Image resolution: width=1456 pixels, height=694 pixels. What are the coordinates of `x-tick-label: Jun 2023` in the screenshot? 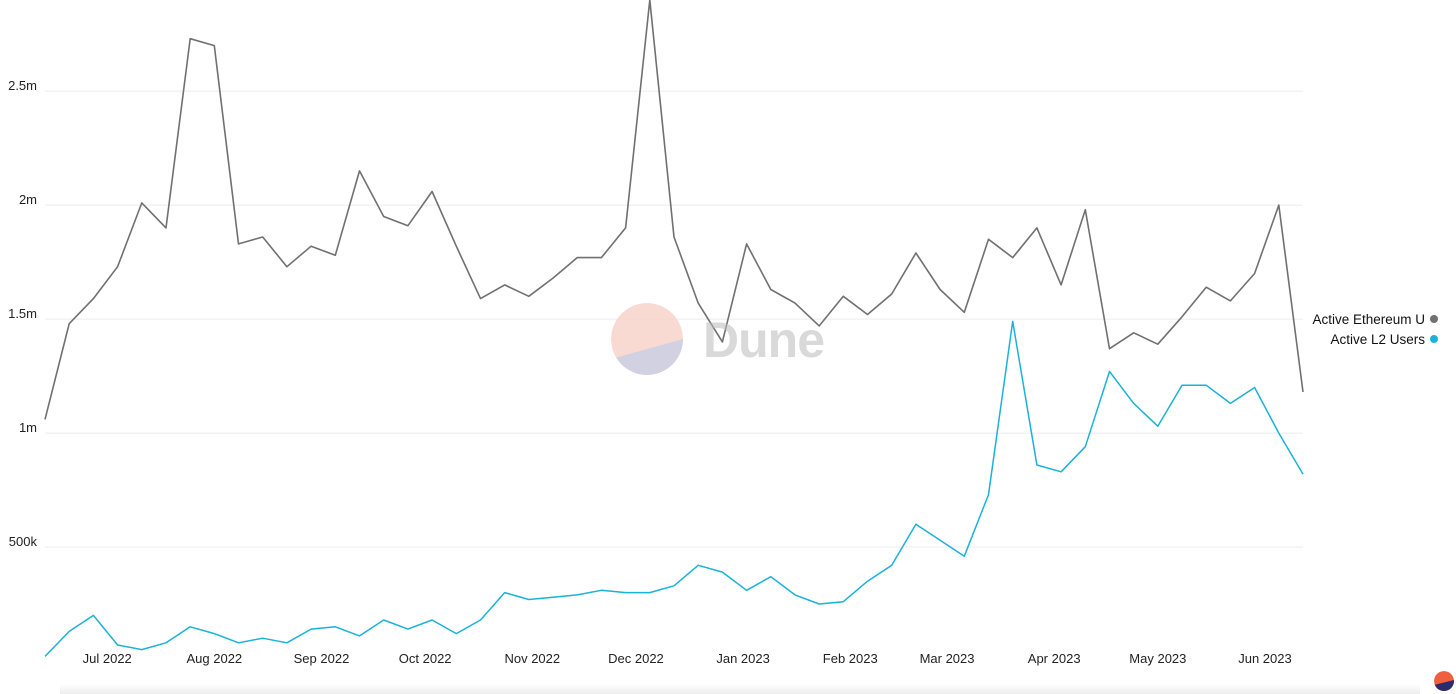 It's located at (1265, 658).